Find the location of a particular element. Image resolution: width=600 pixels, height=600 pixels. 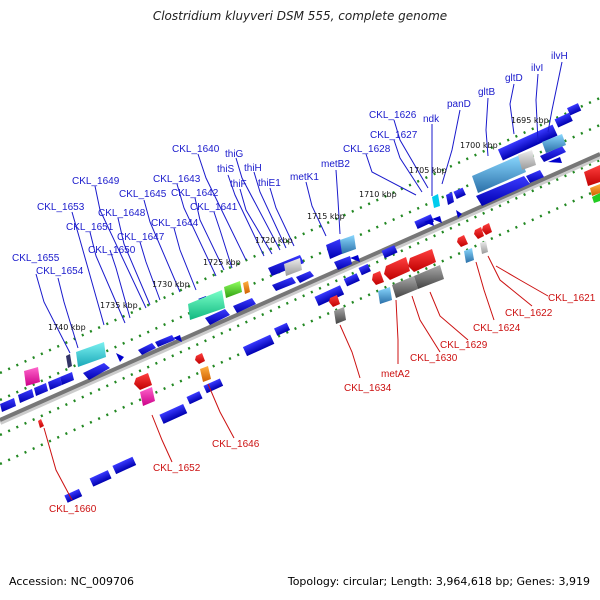

gene-label: ilvI is located at coordinates (537, 68).